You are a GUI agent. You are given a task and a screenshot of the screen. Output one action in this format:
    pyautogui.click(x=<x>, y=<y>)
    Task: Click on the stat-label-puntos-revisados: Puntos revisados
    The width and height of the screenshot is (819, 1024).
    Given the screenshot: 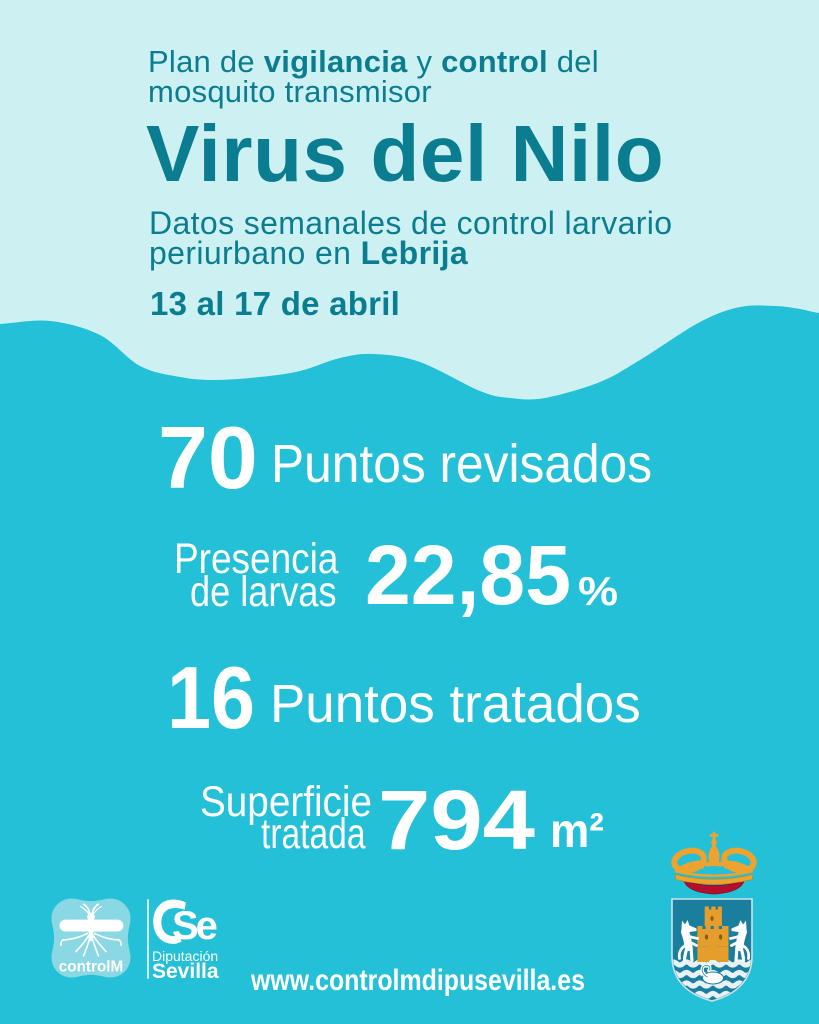 What is the action you would take?
    pyautogui.click(x=462, y=464)
    